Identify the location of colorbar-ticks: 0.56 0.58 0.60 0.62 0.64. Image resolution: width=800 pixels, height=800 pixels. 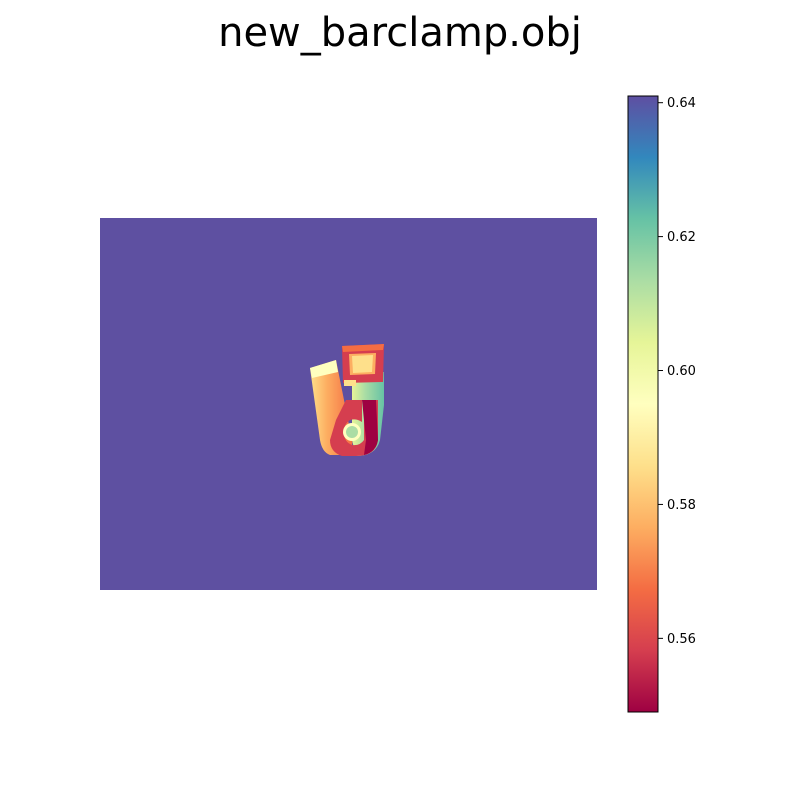
(677, 371).